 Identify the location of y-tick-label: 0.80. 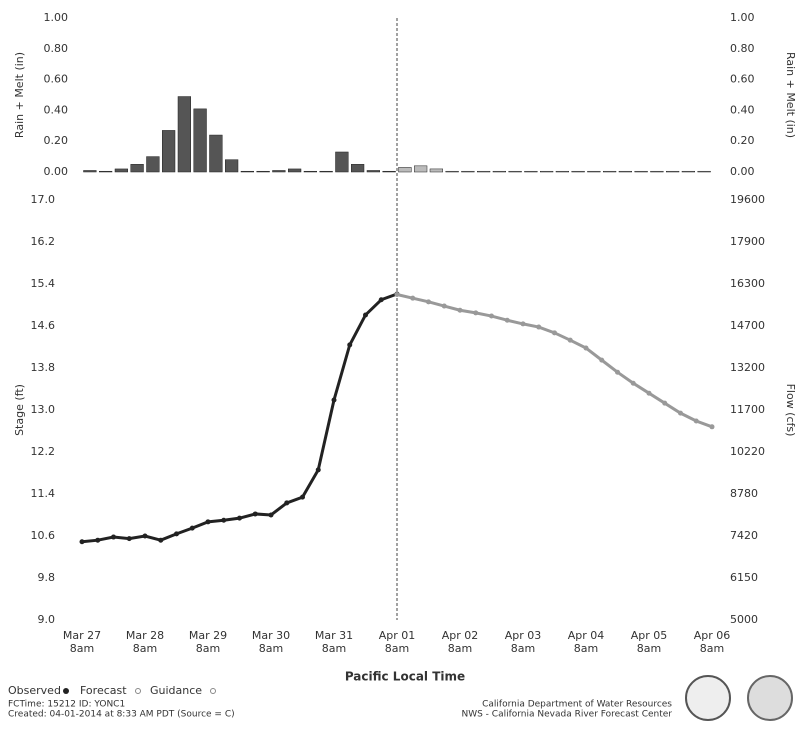
(56, 48).